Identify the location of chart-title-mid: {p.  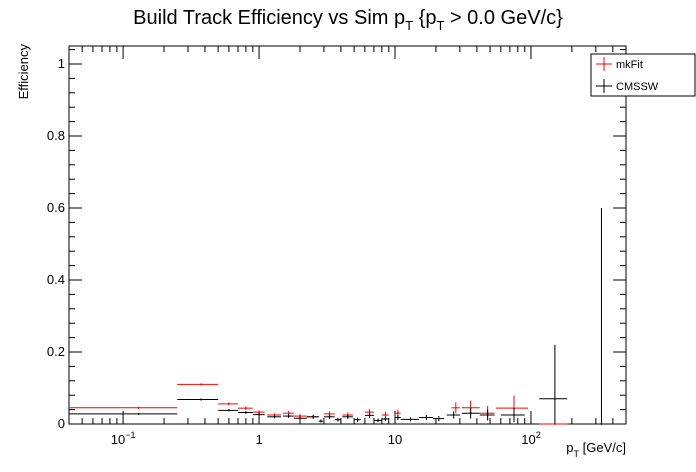
(424, 18).